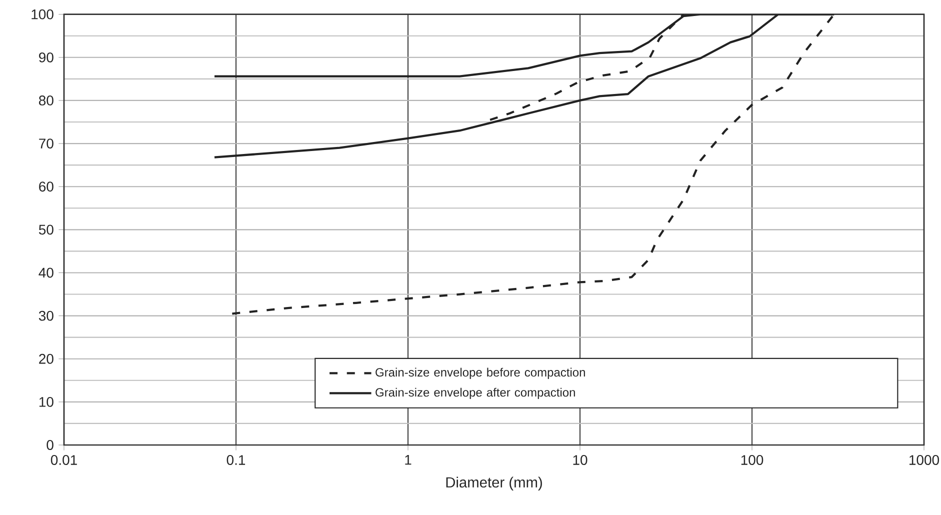  What do you see at coordinates (408, 460) in the screenshot?
I see `x-tick-label: 1` at bounding box center [408, 460].